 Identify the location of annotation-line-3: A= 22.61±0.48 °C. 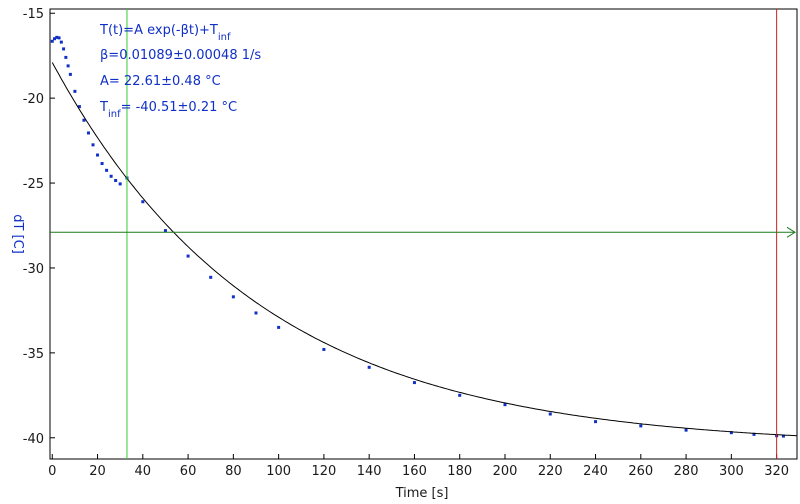
(160, 81).